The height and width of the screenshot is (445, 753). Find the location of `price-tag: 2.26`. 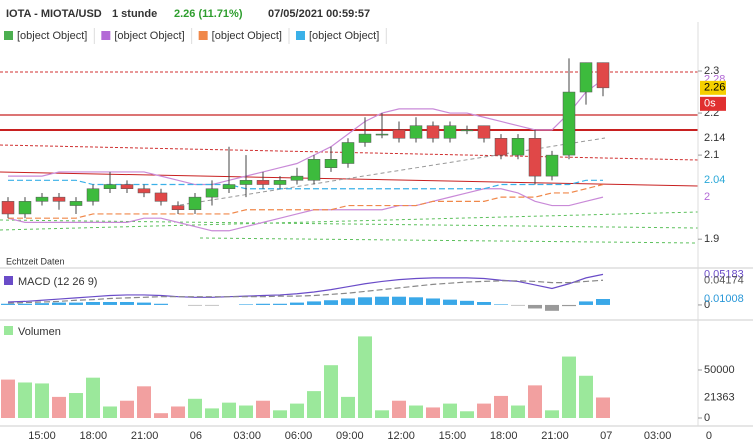

price-tag: 2.26 is located at coordinates (714, 88).